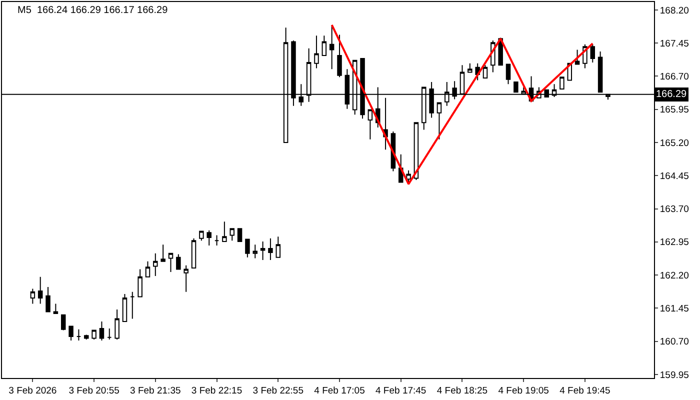 This screenshot has height=400, width=700. Describe the element at coordinates (674, 143) in the screenshot. I see `y-tick-label: 165.20` at that location.